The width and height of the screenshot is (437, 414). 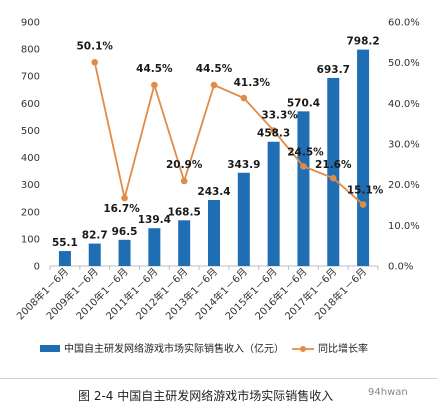 I want to click on growth-value-label: 50.1%, so click(x=95, y=46).